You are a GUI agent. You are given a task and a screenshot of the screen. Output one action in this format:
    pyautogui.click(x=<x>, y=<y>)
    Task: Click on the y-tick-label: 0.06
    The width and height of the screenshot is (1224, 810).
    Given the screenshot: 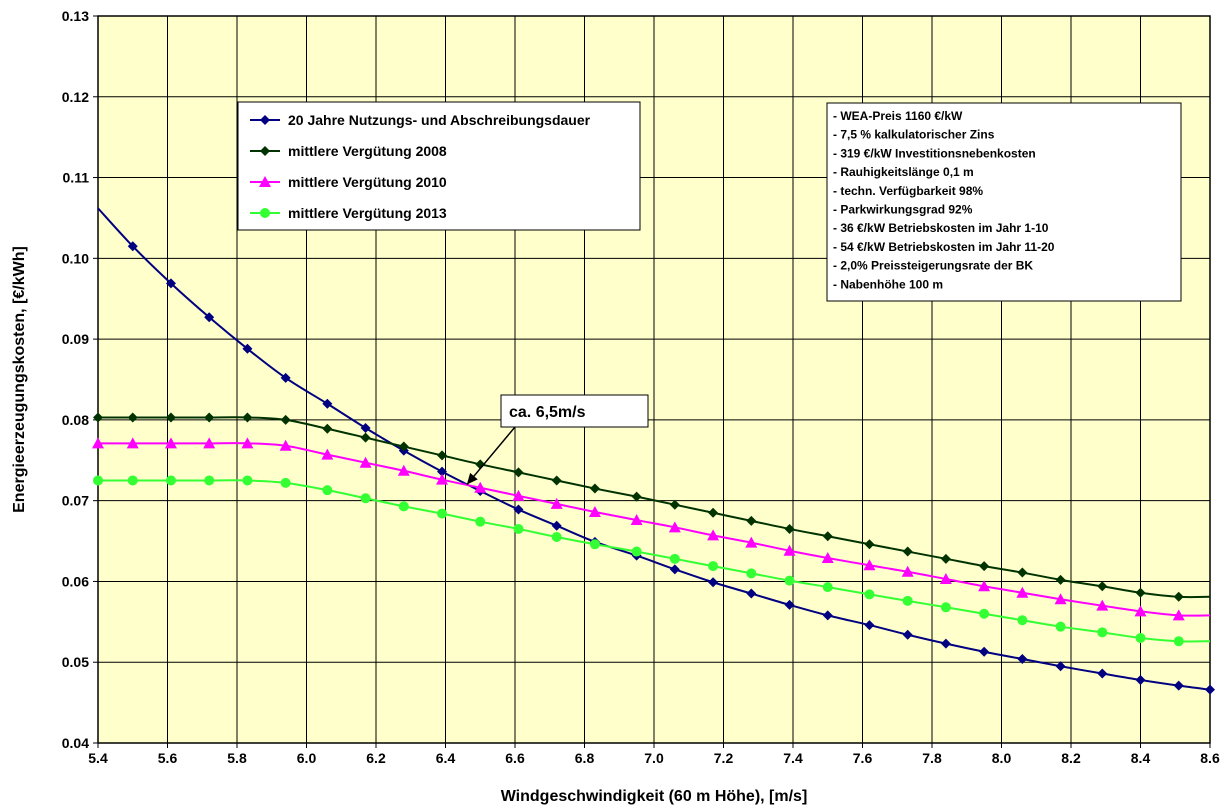 What is the action you would take?
    pyautogui.click(x=75, y=581)
    